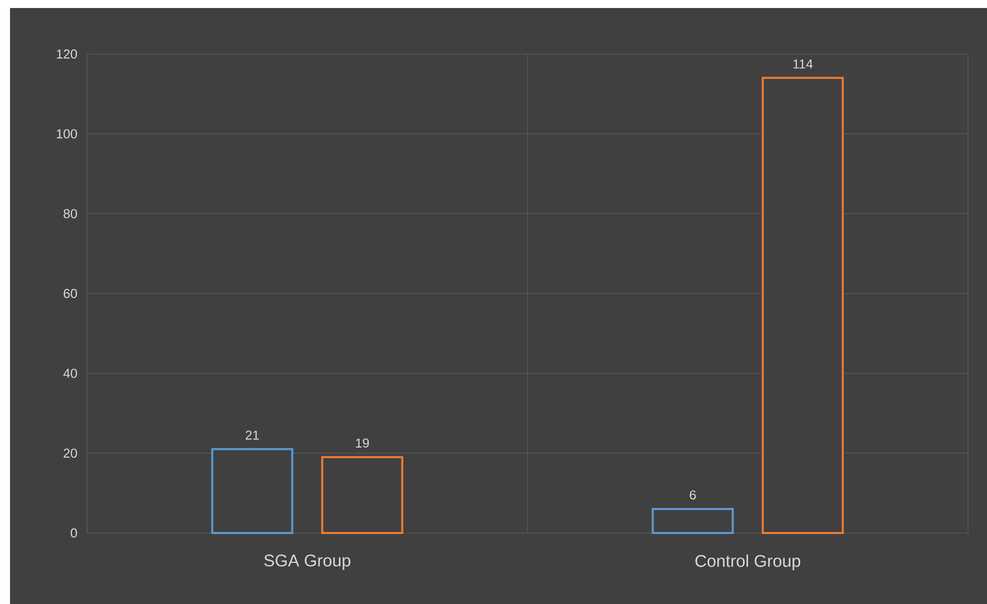 The image size is (987, 604). Describe the element at coordinates (693, 495) in the screenshot. I see `data-label: 6` at that location.